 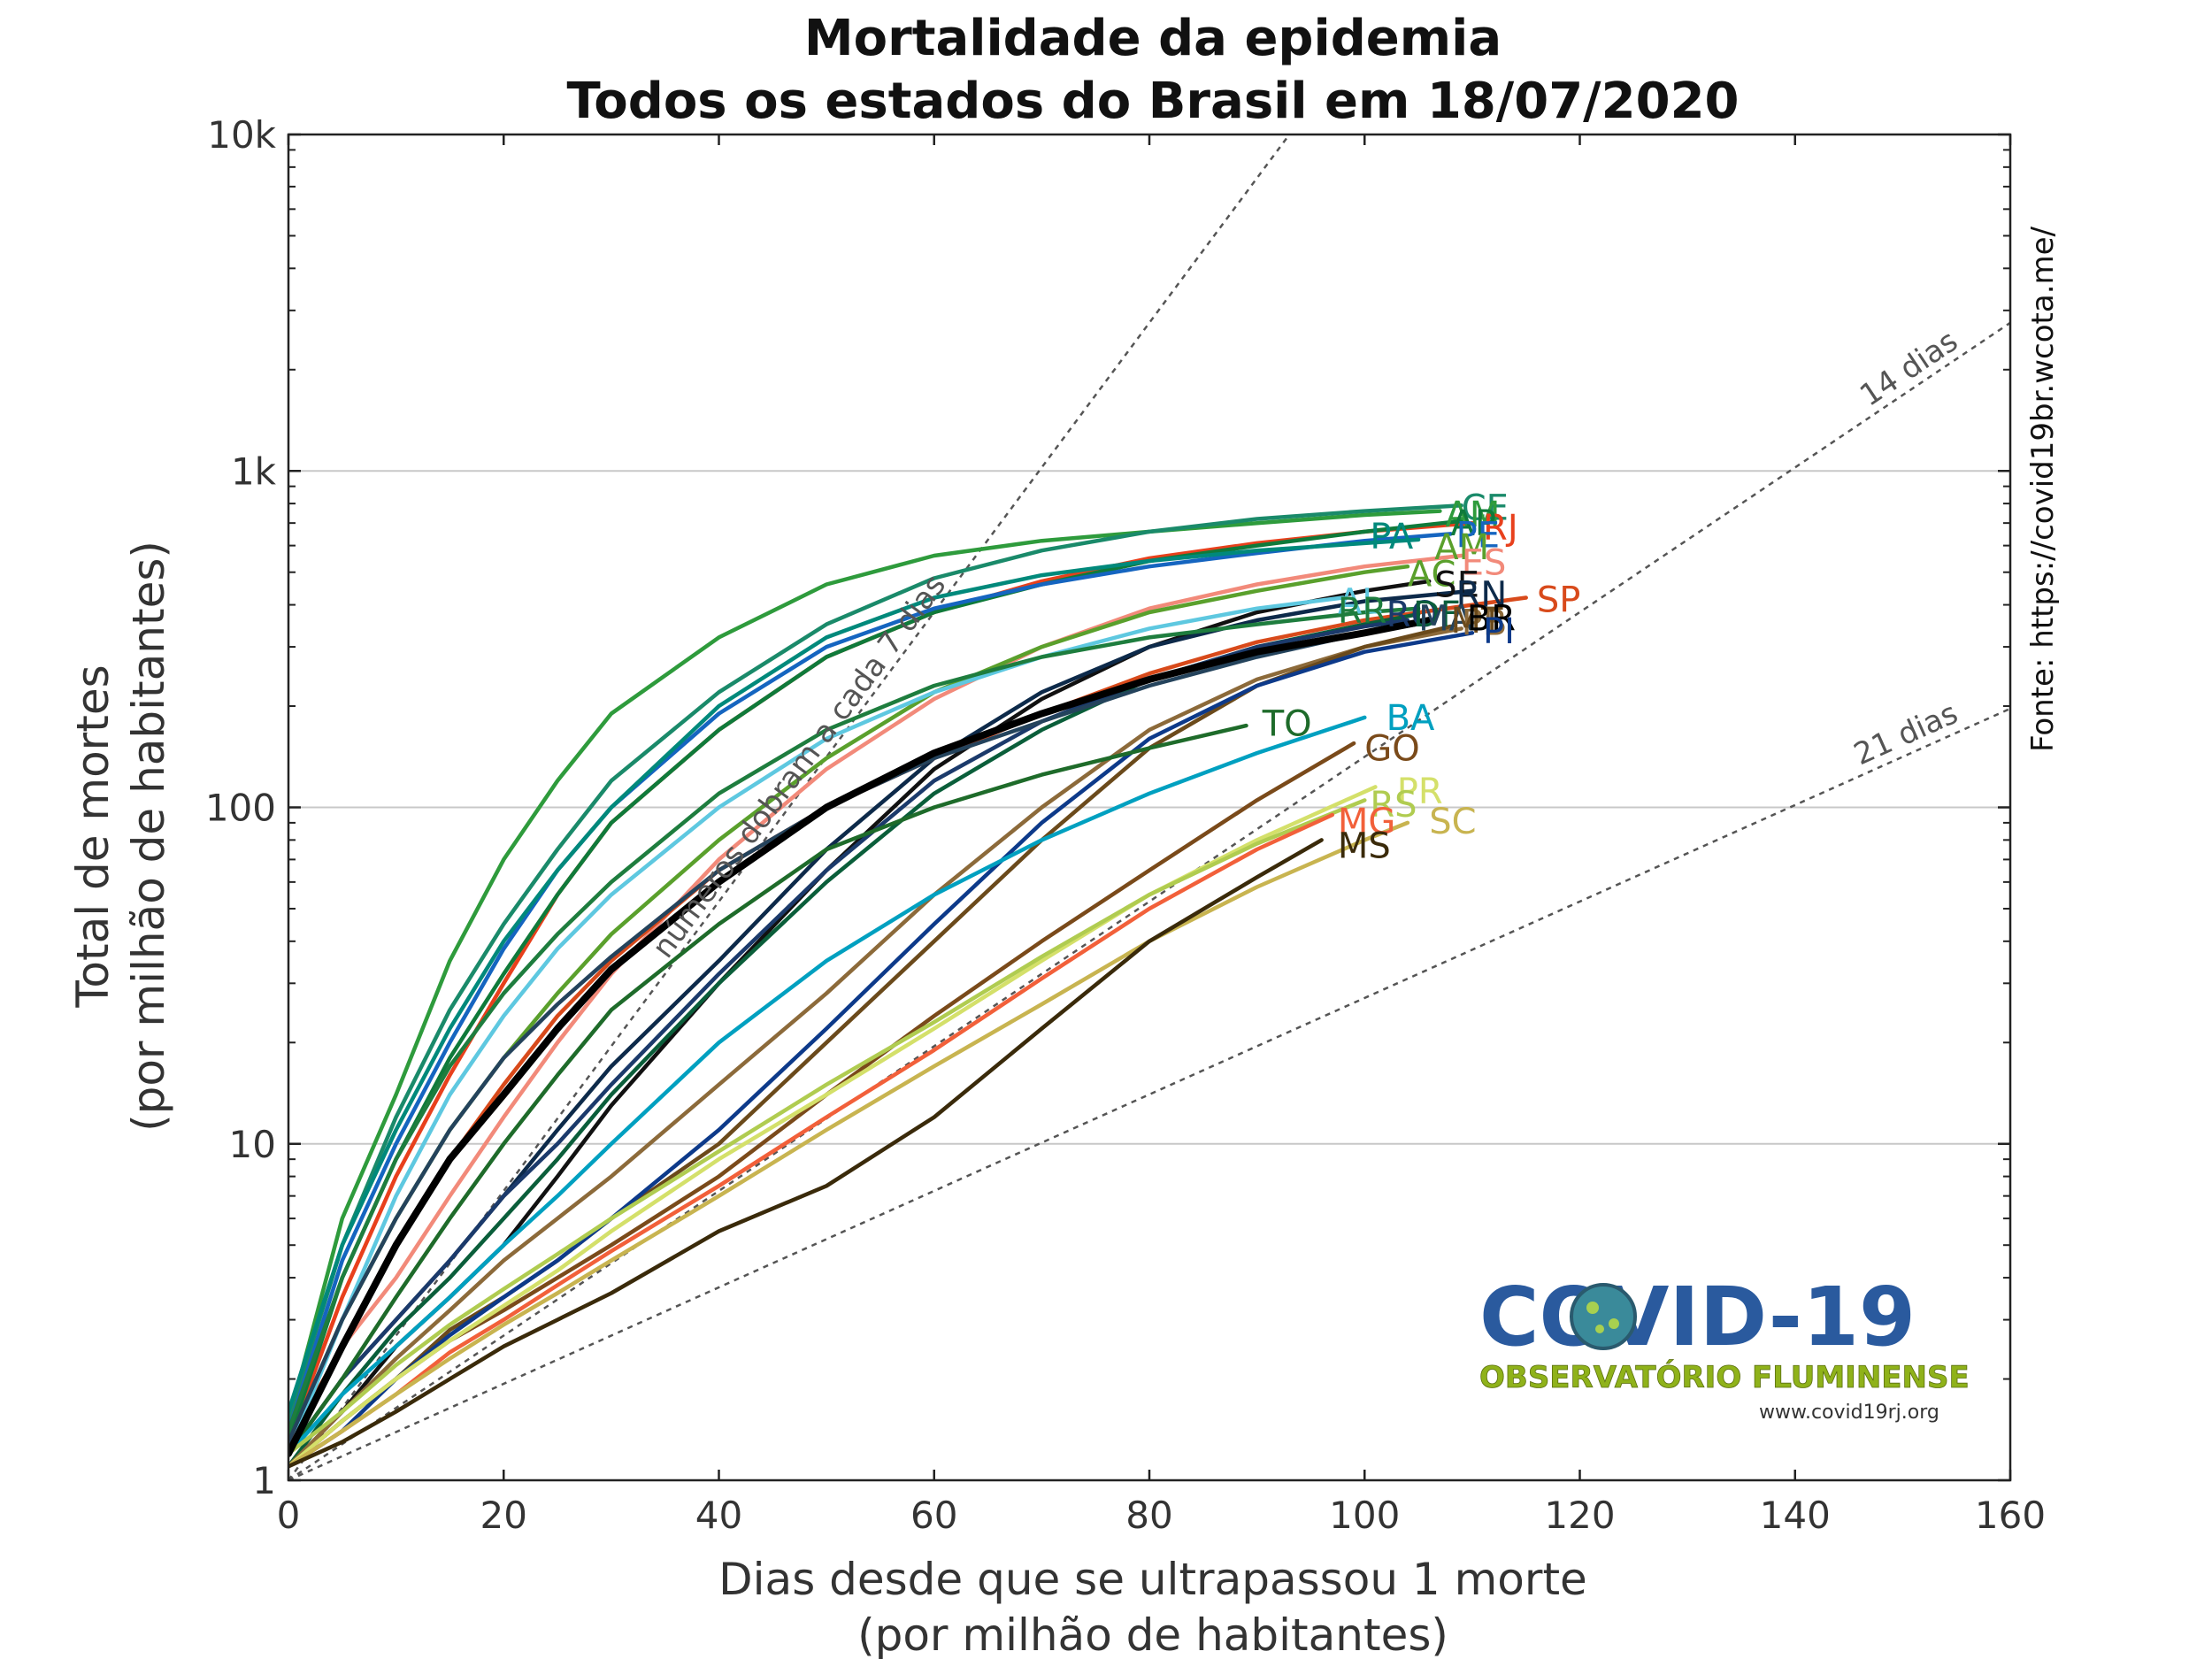 What do you see at coordinates (1485, 563) in the screenshot?
I see `series-label-es: ES` at bounding box center [1485, 563].